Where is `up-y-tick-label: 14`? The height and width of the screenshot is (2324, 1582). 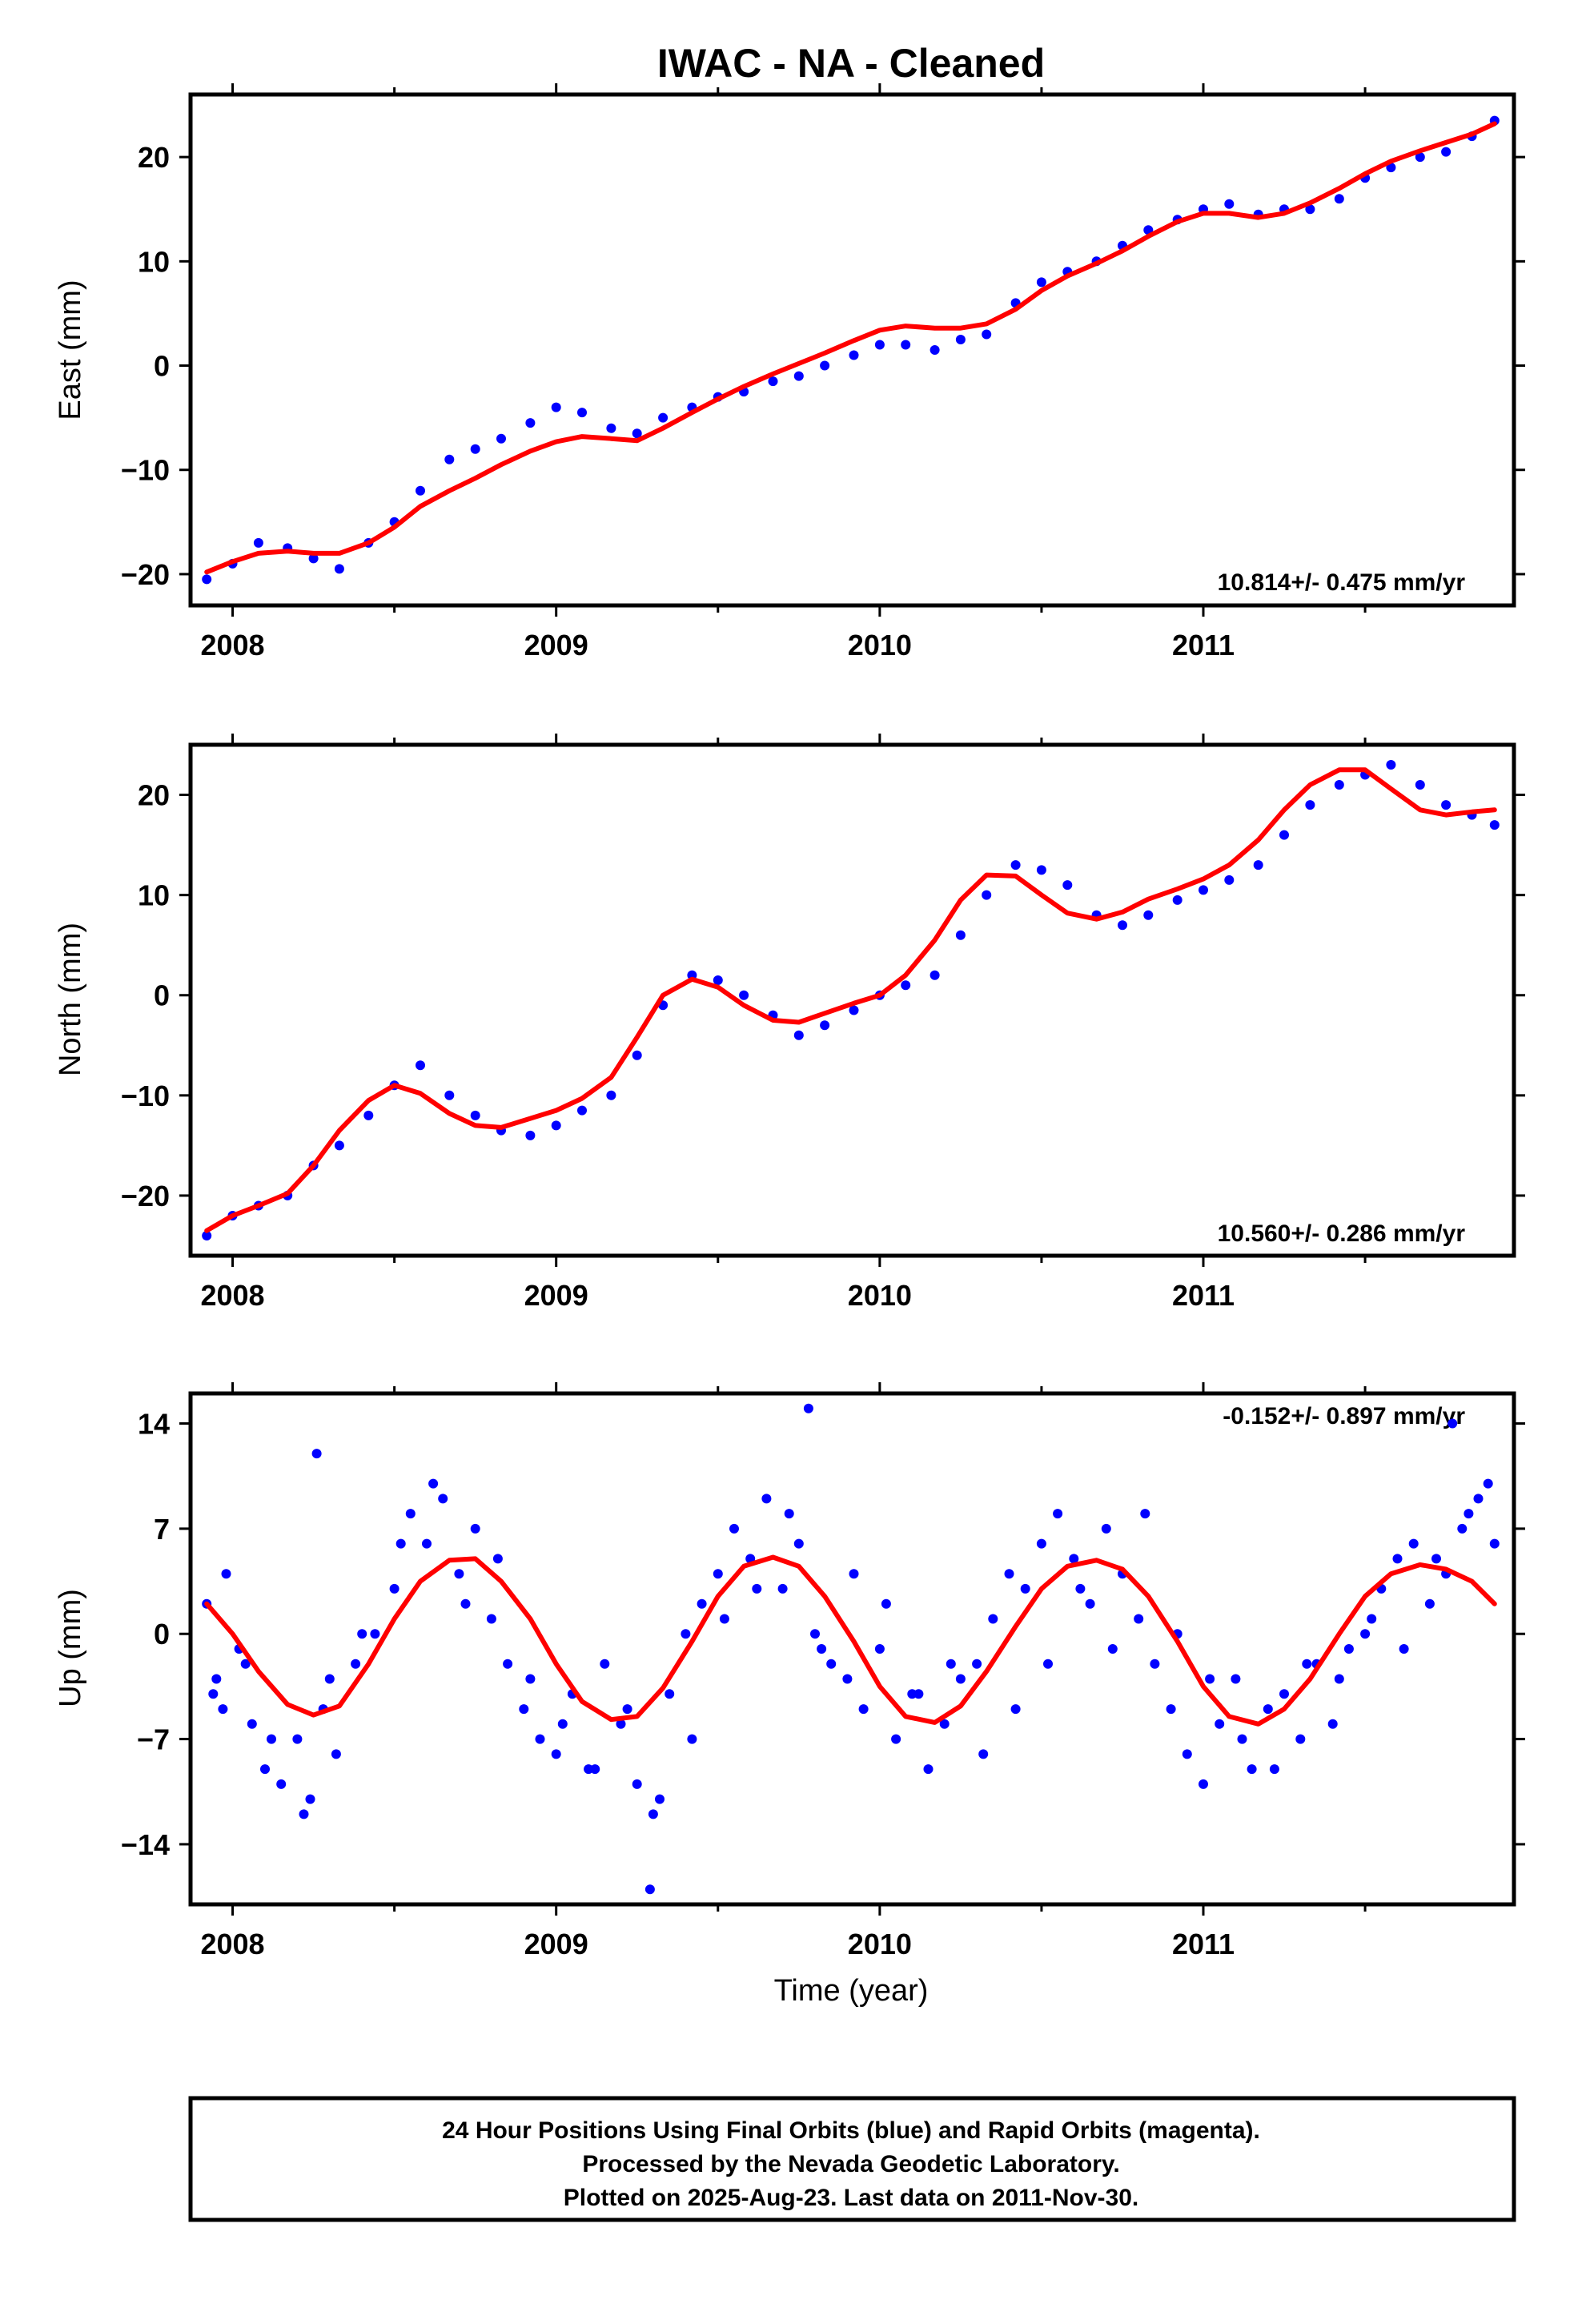 up-y-tick-label: 14 is located at coordinates (154, 1424).